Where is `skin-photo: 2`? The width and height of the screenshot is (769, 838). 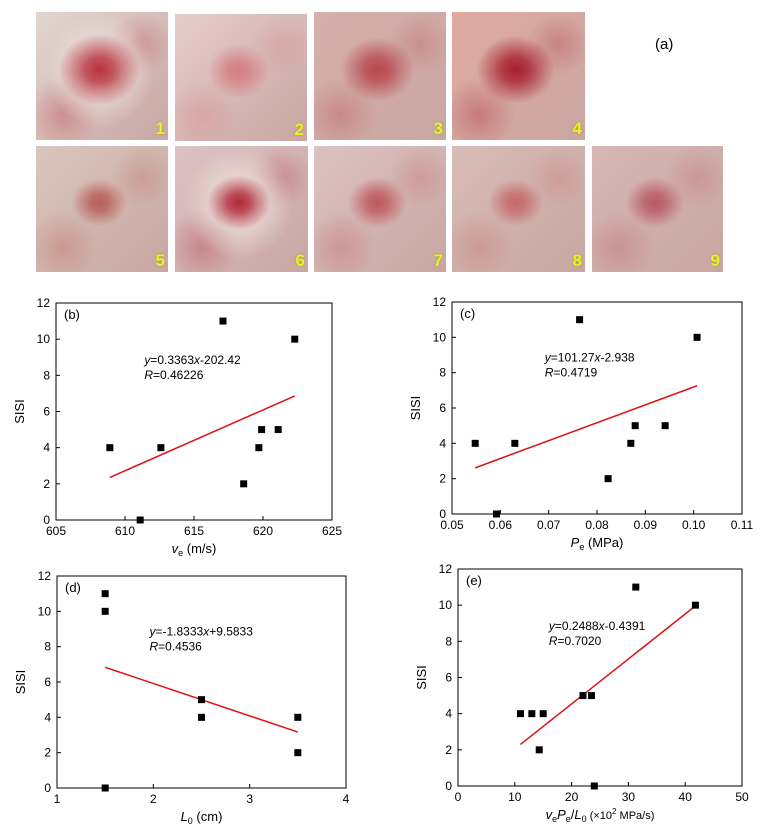
skin-photo: 2 is located at coordinates (241, 77).